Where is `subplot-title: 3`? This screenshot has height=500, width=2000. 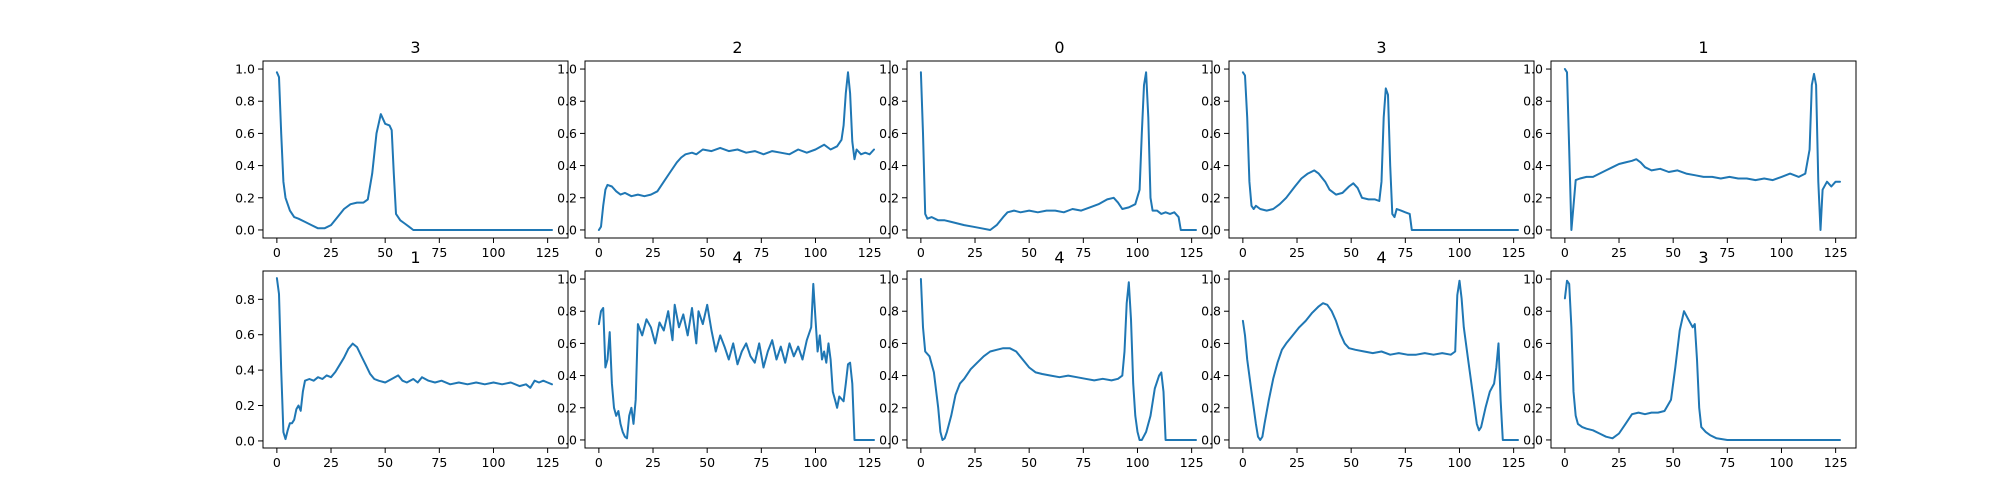
subplot-title: 3 is located at coordinates (1703, 257).